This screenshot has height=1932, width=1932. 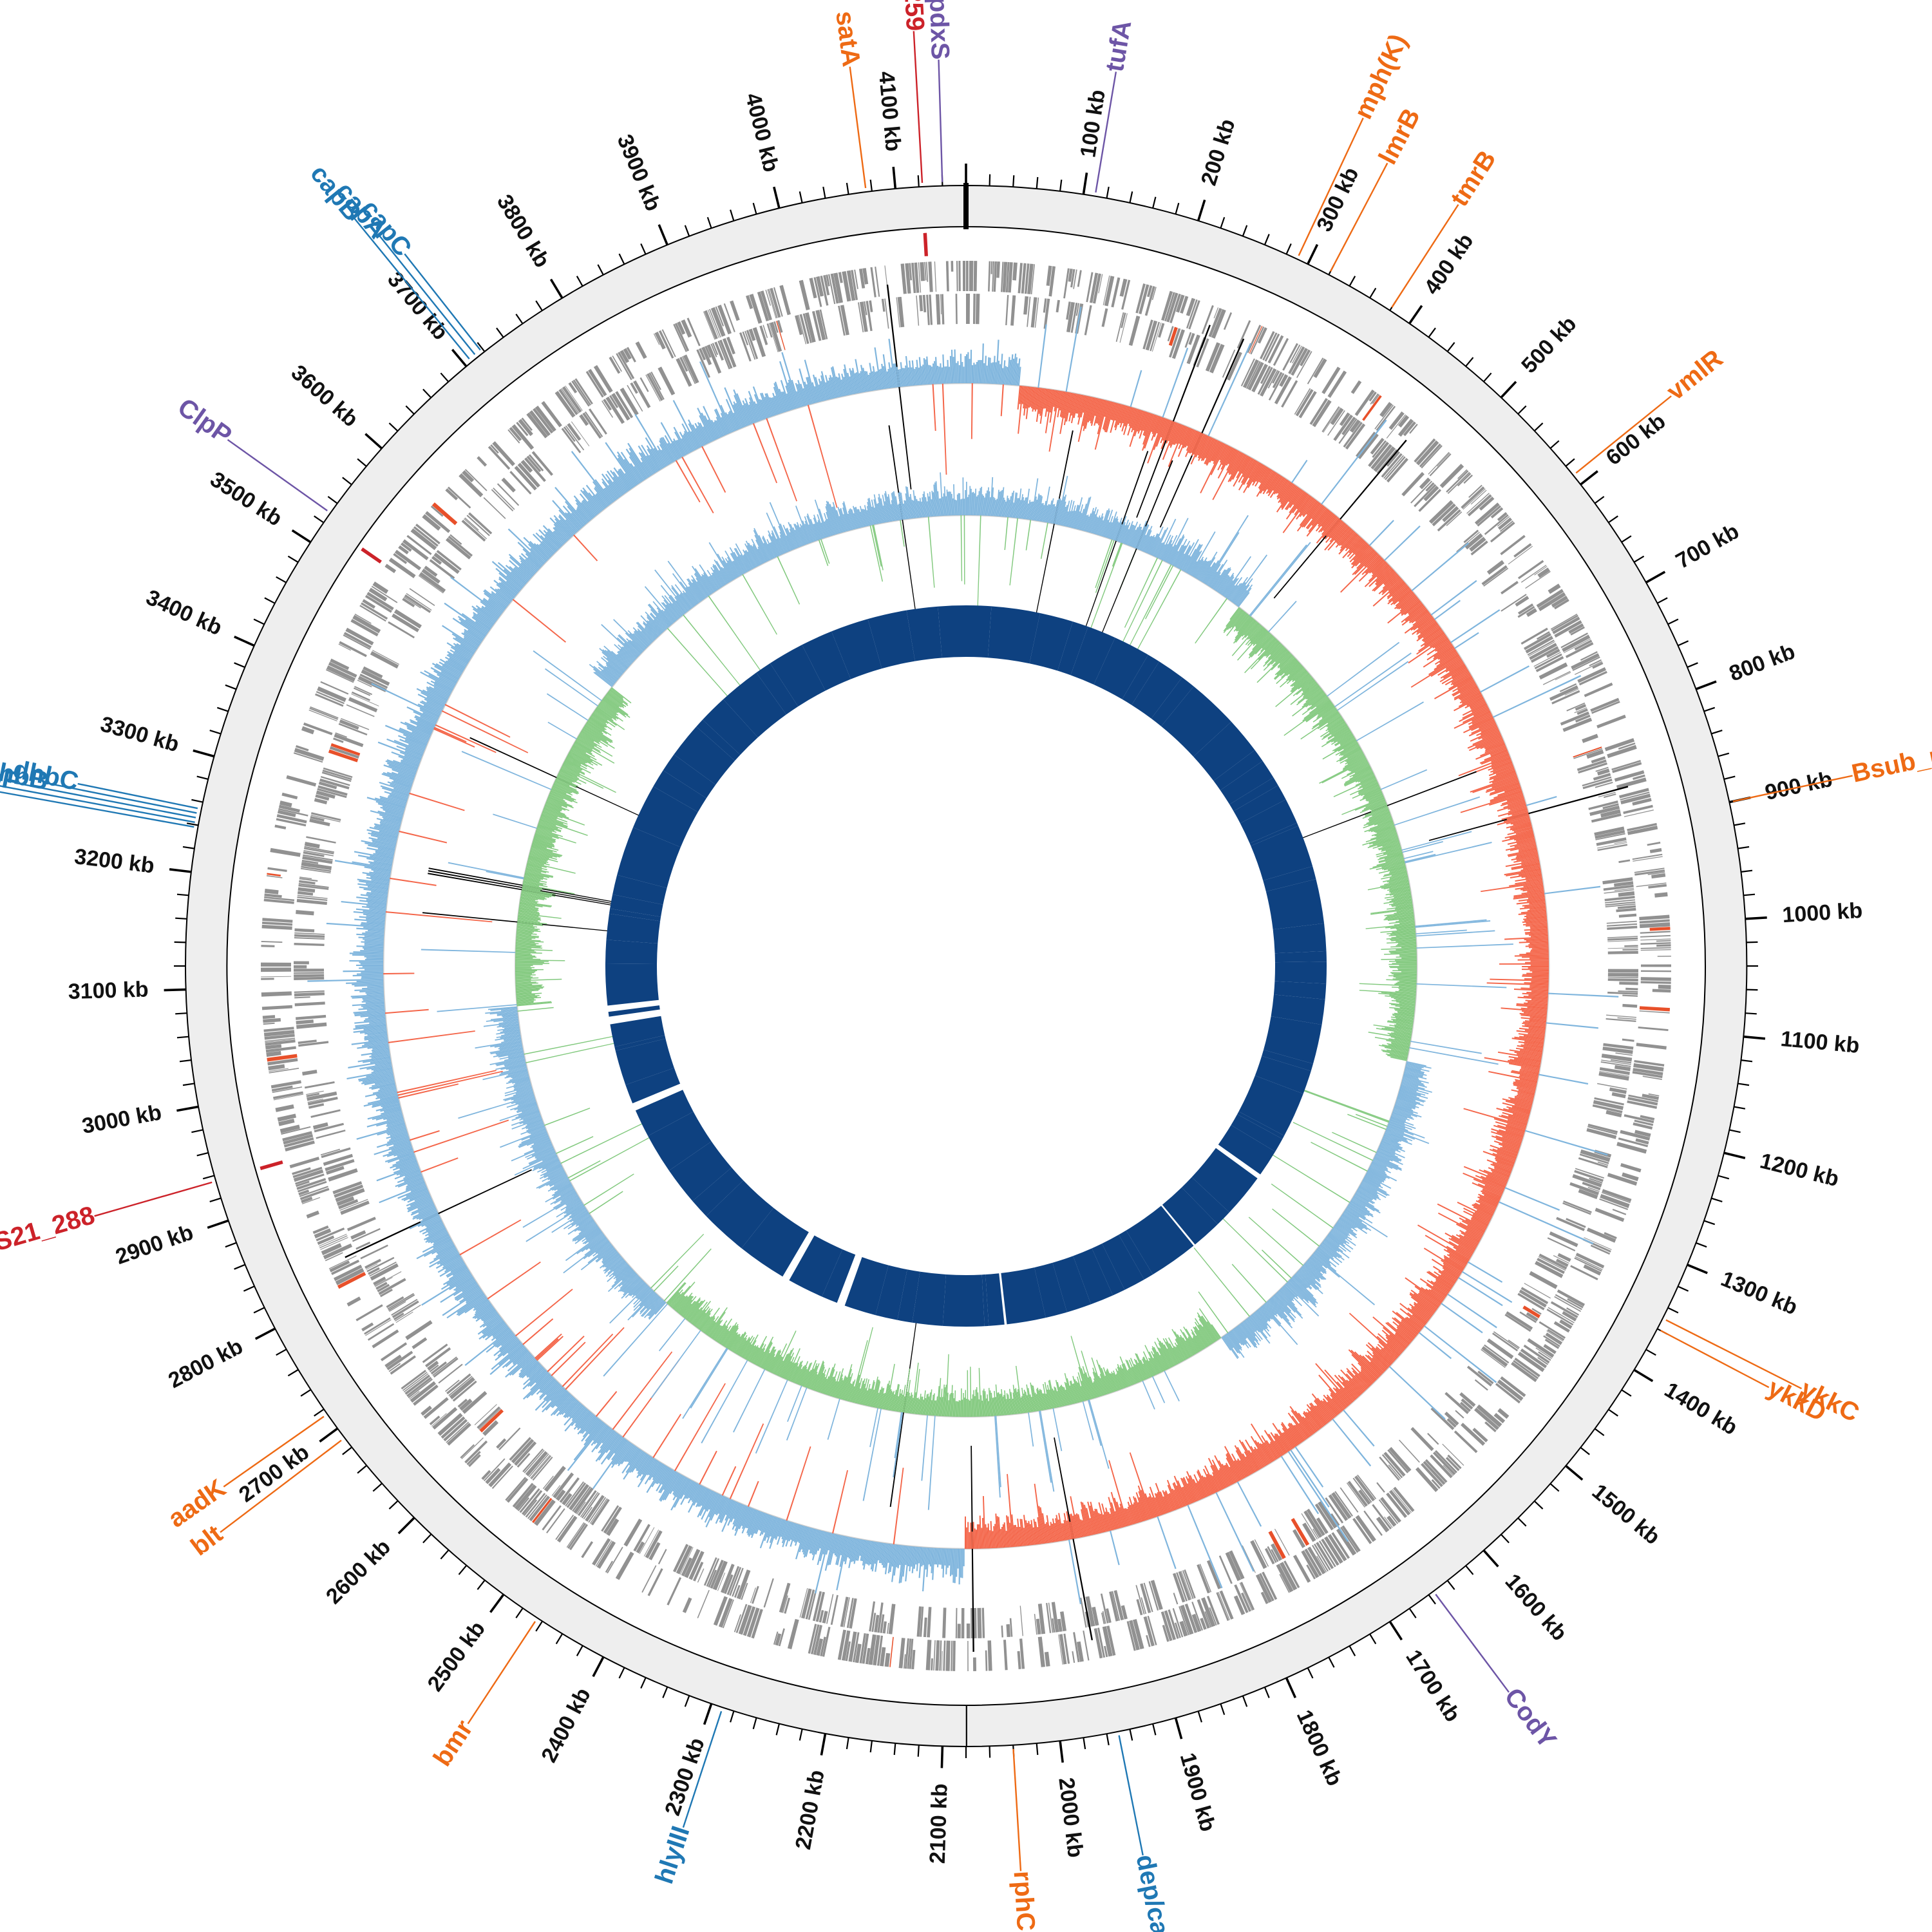 What do you see at coordinates (49, 1230) in the screenshot?
I see `gene-label: IS21_288` at bounding box center [49, 1230].